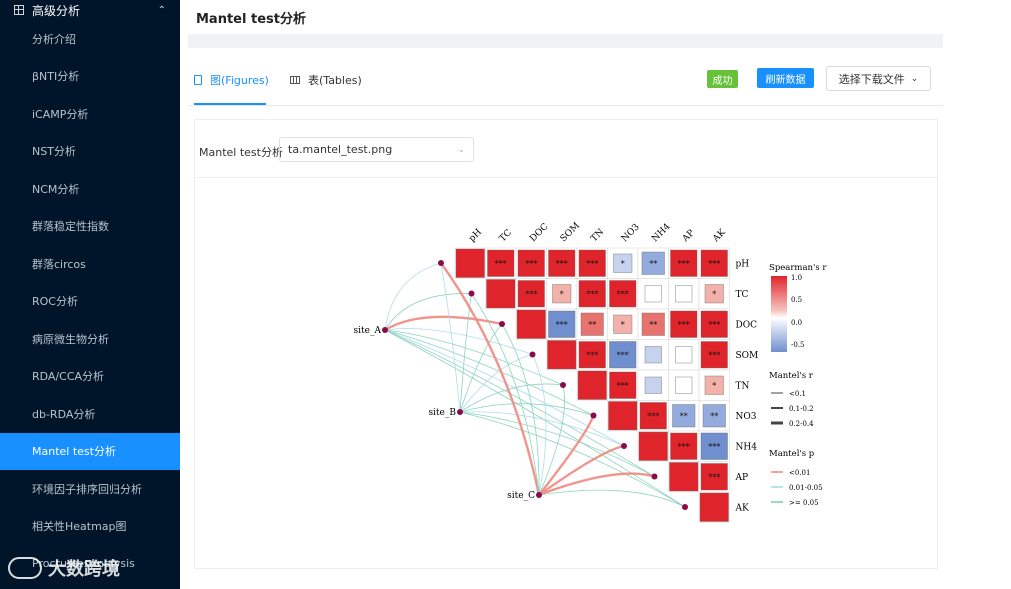 This screenshot has width=1011, height=589. What do you see at coordinates (230, 104) in the screenshot?
I see `active-tab-indicator` at bounding box center [230, 104].